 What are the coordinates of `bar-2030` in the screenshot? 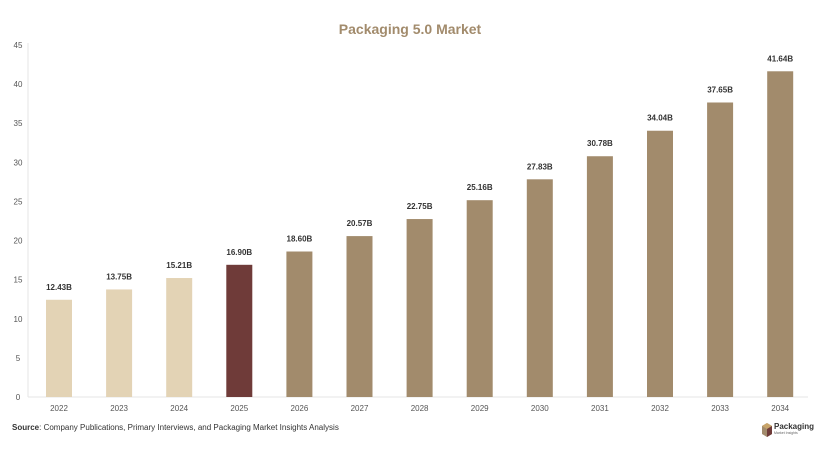 It's located at (539, 288).